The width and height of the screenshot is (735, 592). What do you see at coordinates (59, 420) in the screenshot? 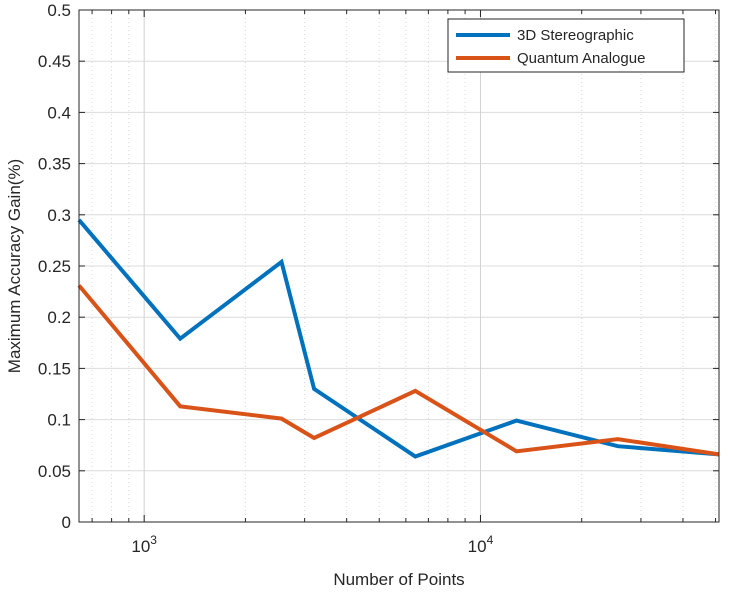
I see `y-tick-label: 0.1` at bounding box center [59, 420].